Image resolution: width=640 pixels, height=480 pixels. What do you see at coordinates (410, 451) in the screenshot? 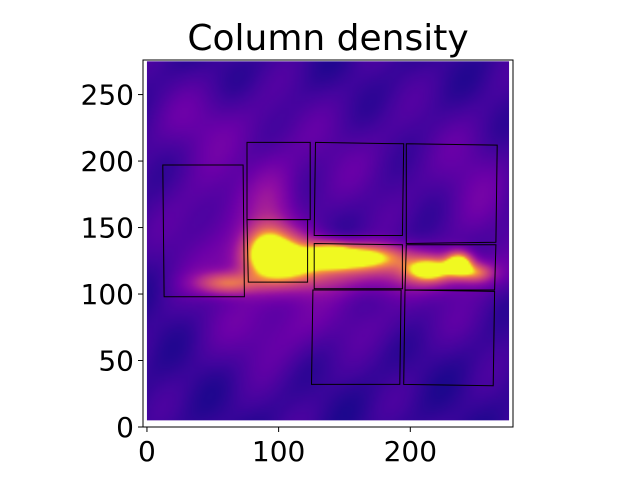
I see `x-tick-label: 200` at bounding box center [410, 451].